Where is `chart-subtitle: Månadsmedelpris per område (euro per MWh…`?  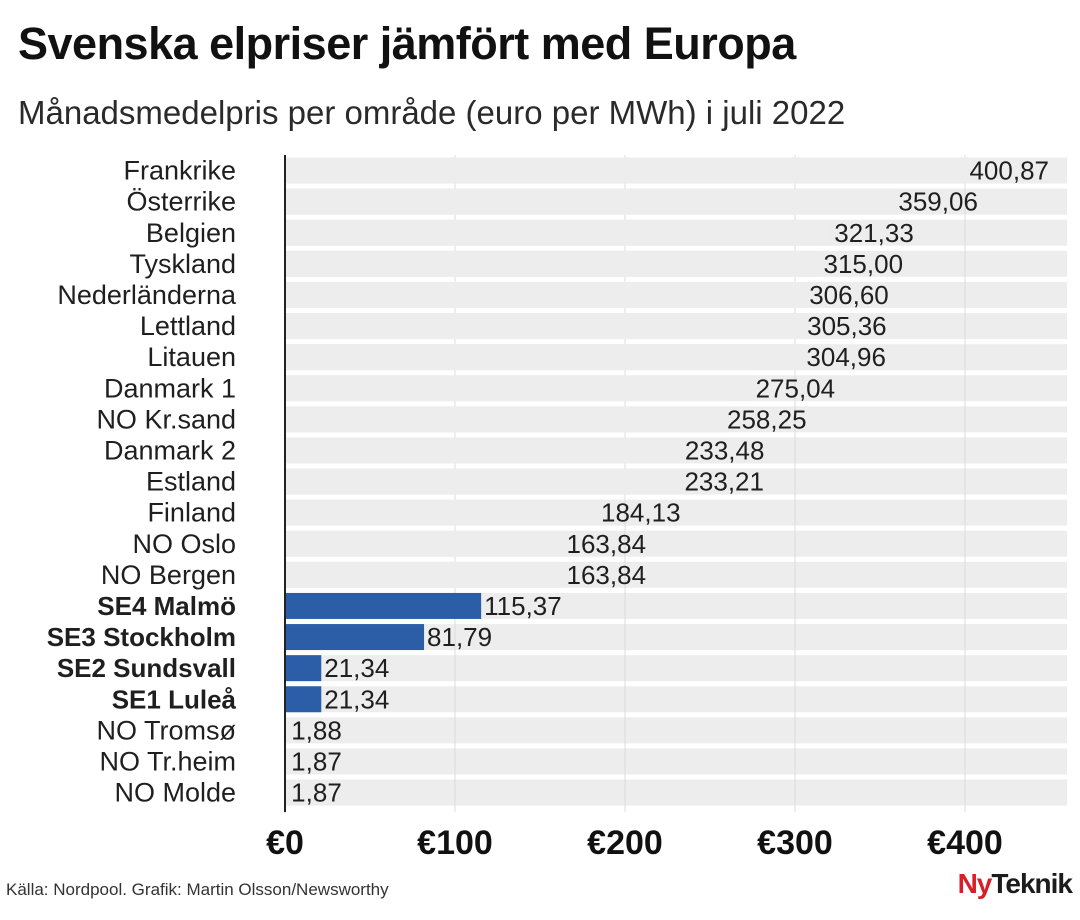 chart-subtitle: Månadsmedelpris per område (euro per MWh… is located at coordinates (432, 112).